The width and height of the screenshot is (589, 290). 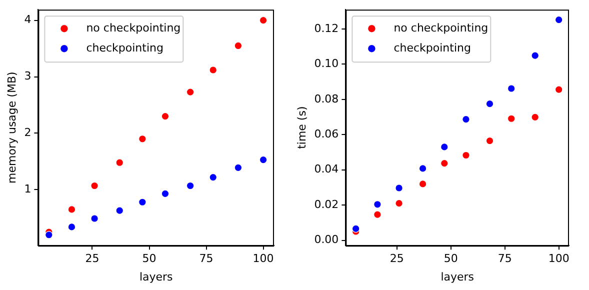 What do you see at coordinates (326, 63) in the screenshot?
I see `y-tick-label: 0.10` at bounding box center [326, 63].